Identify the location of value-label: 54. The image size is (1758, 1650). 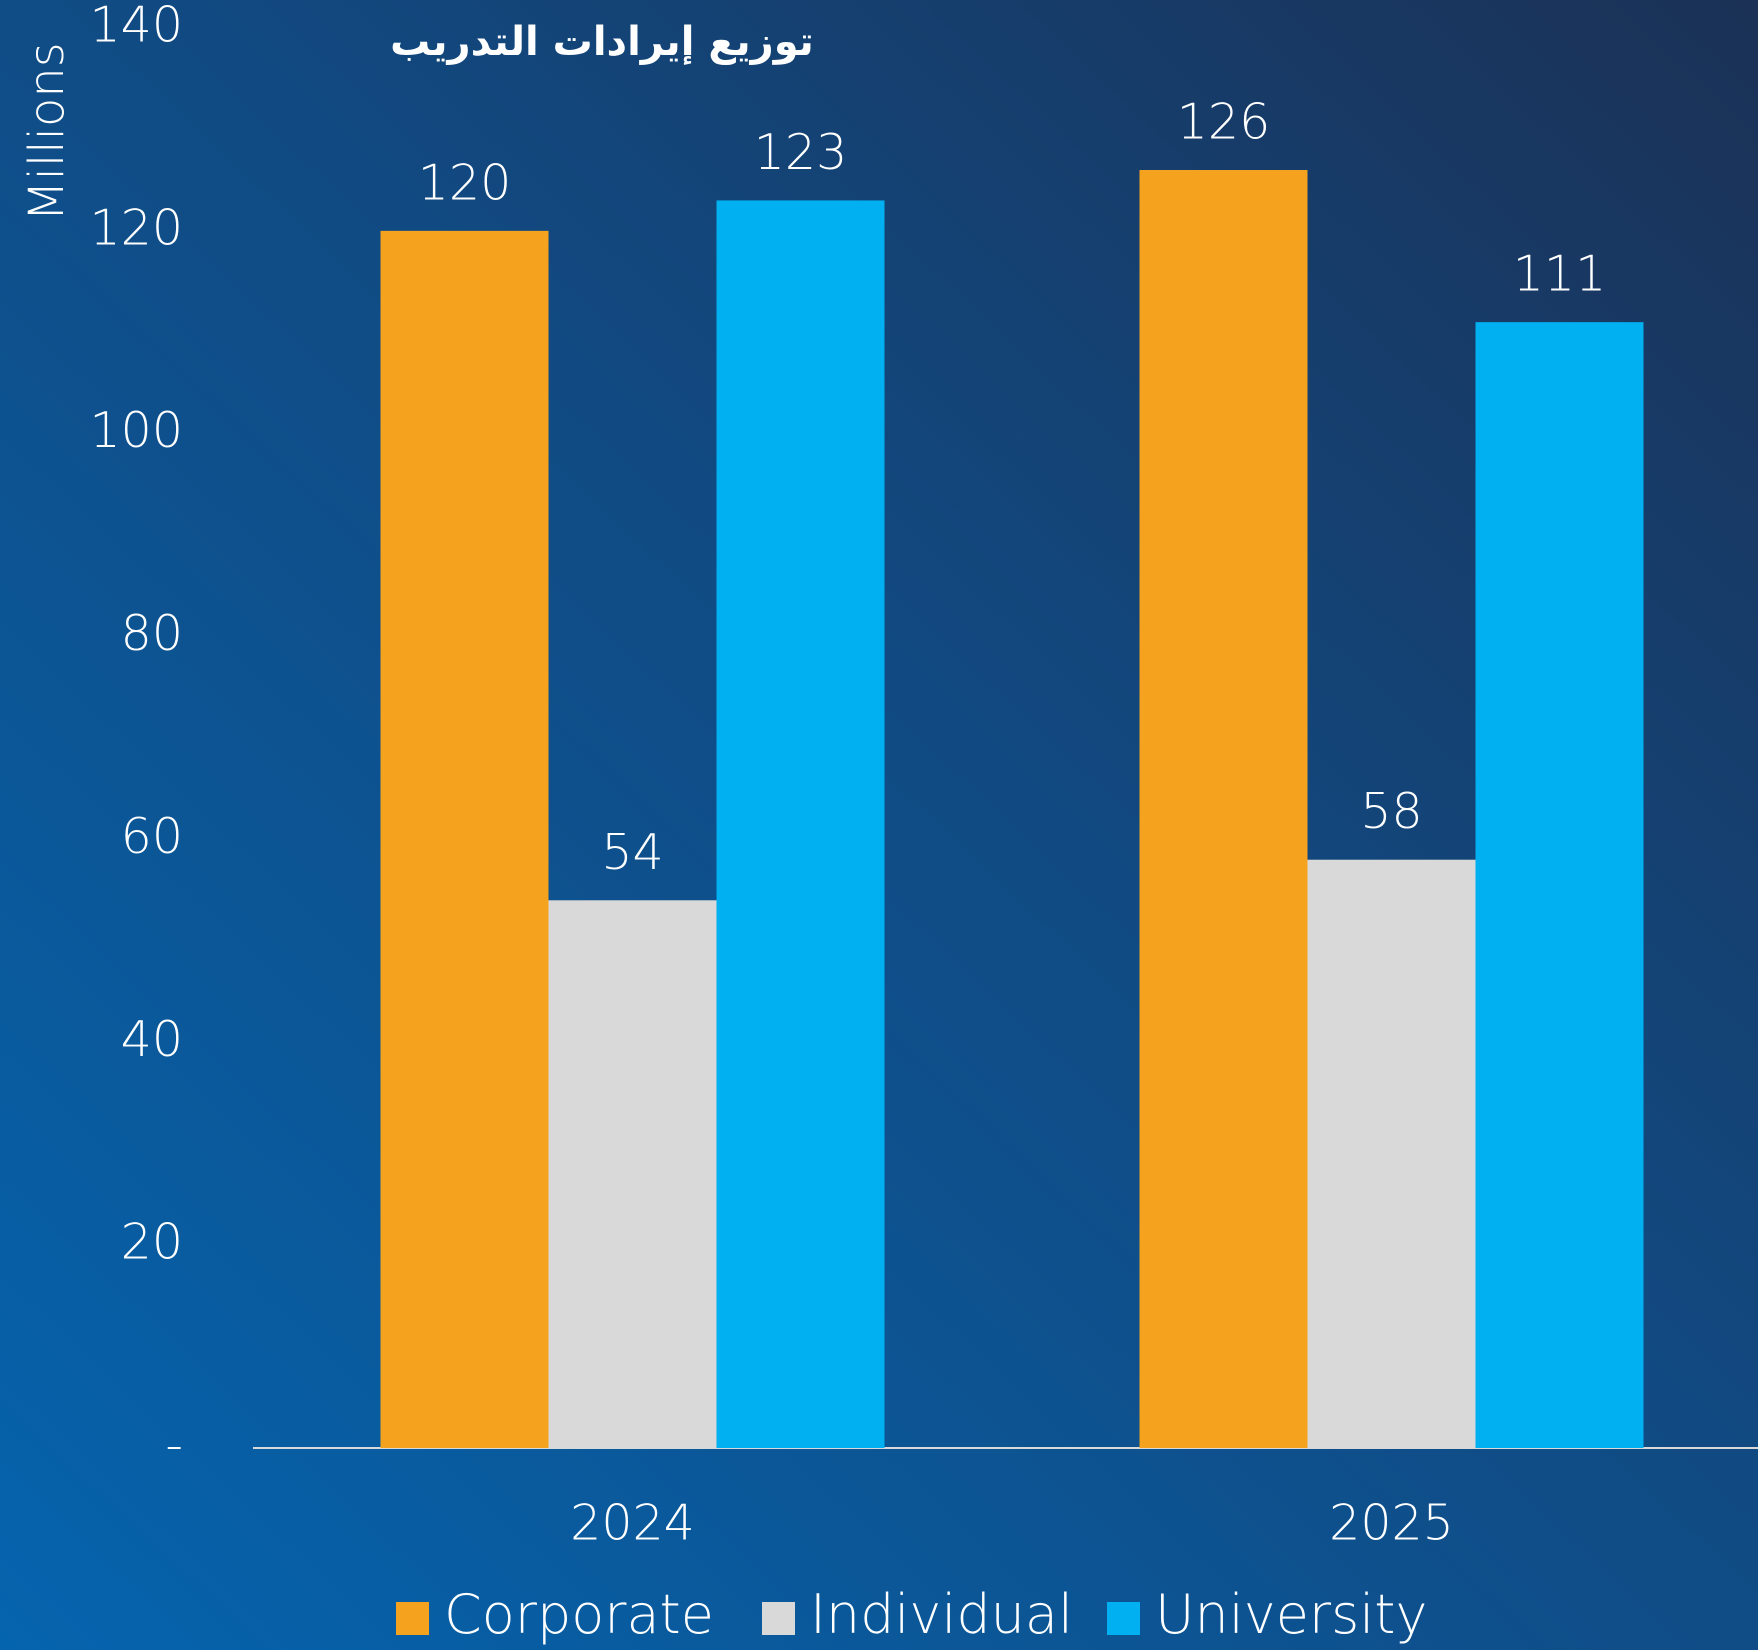
(632, 852).